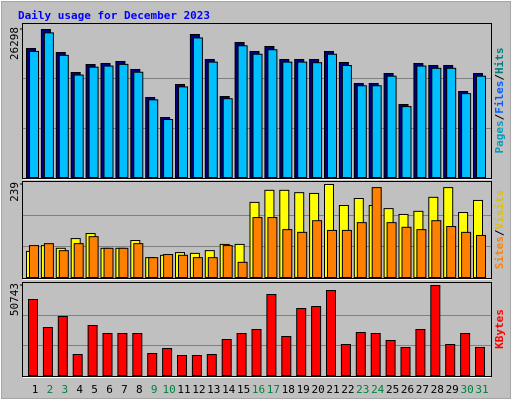 The height and width of the screenshot is (400, 512). Describe the element at coordinates (109, 389) in the screenshot. I see `x-tick-label: 6` at that location.